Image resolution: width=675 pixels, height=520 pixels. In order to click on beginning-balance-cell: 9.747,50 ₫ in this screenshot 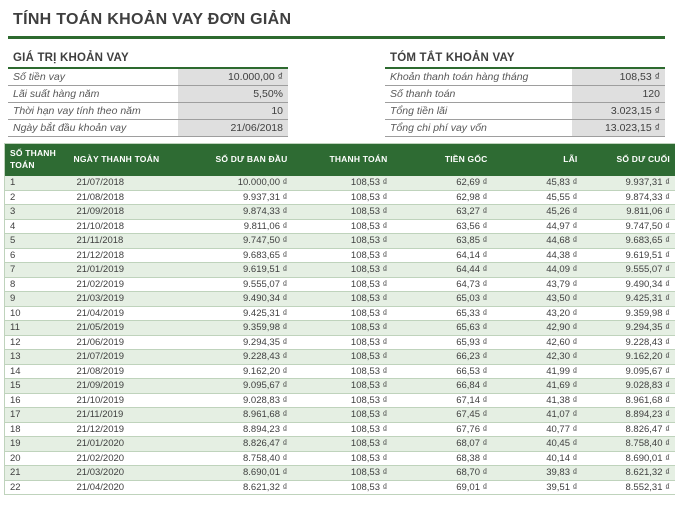, I will do `click(235, 241)`.